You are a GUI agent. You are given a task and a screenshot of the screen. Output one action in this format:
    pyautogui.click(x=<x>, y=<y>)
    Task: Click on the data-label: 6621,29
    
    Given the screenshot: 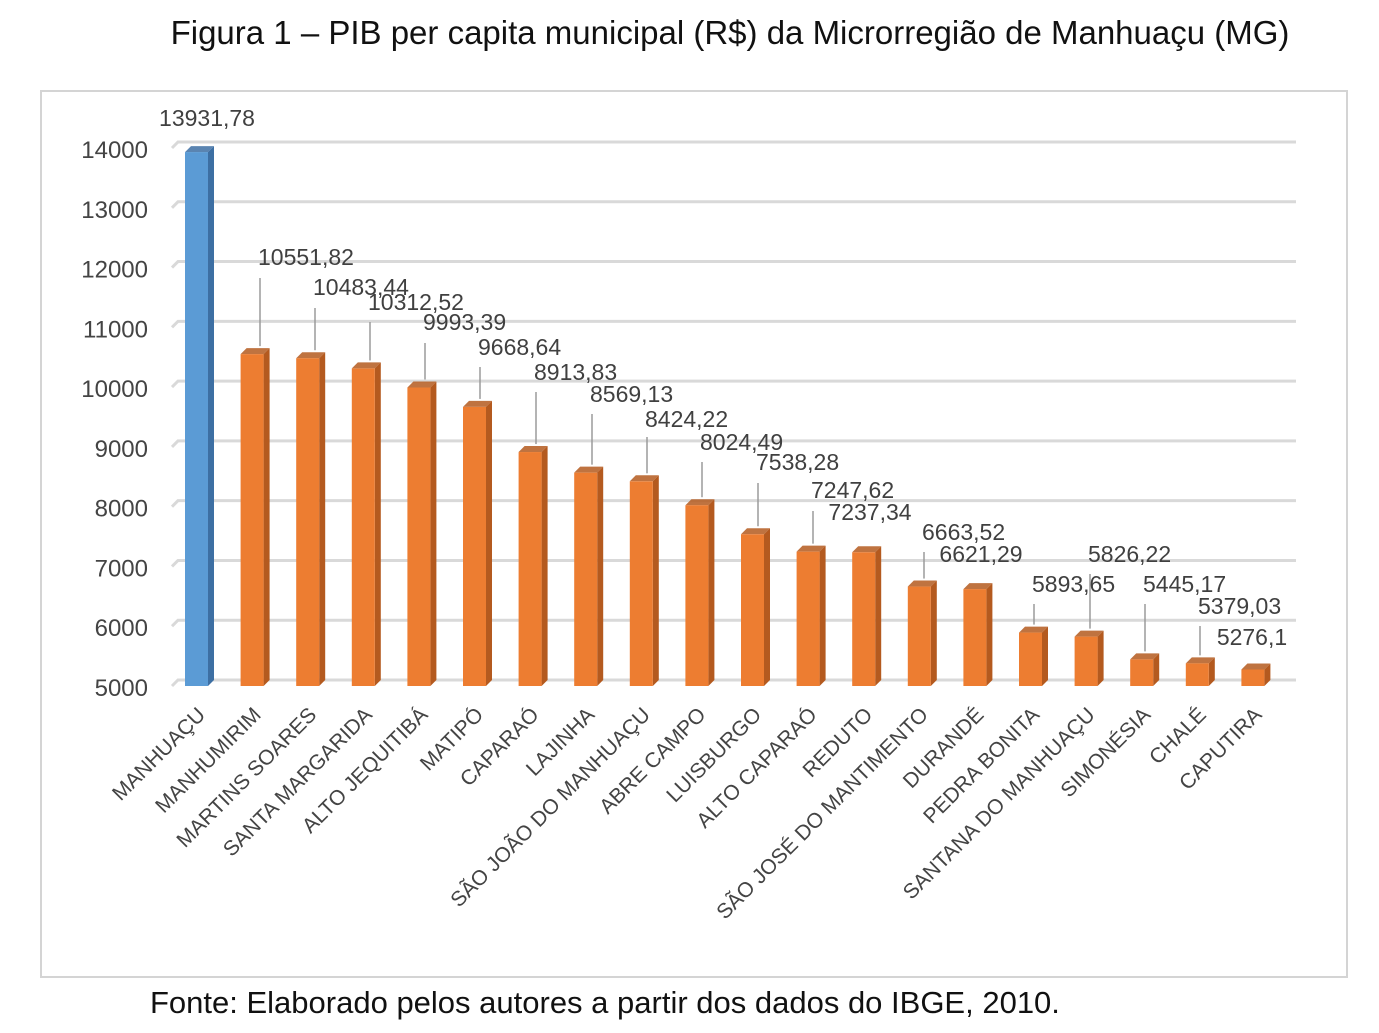 What is the action you would take?
    pyautogui.click(x=980, y=554)
    